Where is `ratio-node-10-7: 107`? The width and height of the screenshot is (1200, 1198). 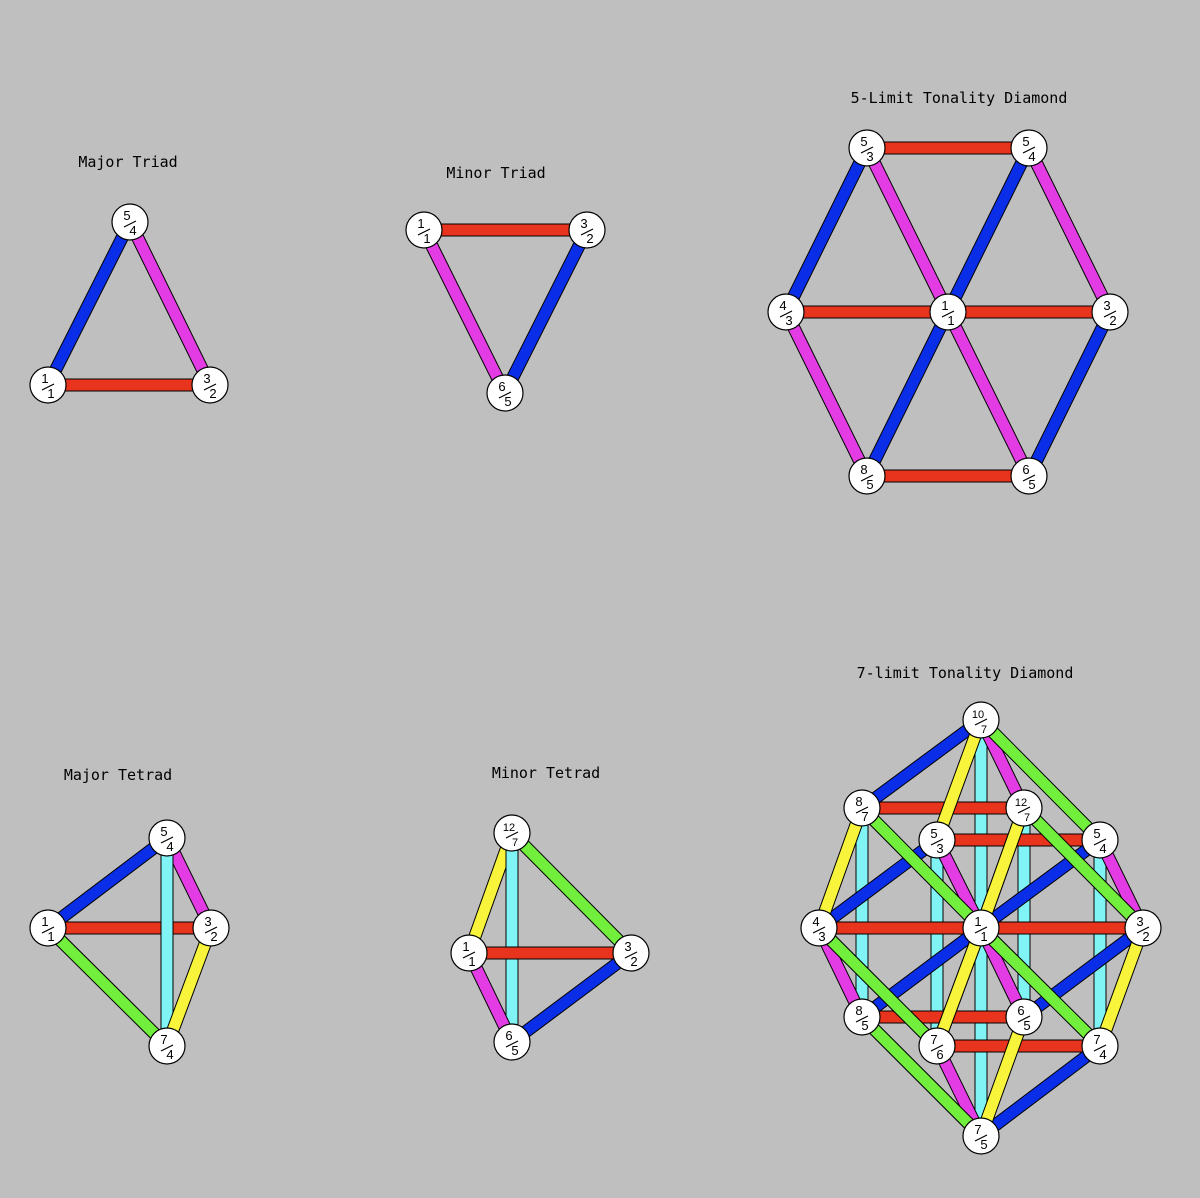 ratio-node-10-7: 107 is located at coordinates (981, 720).